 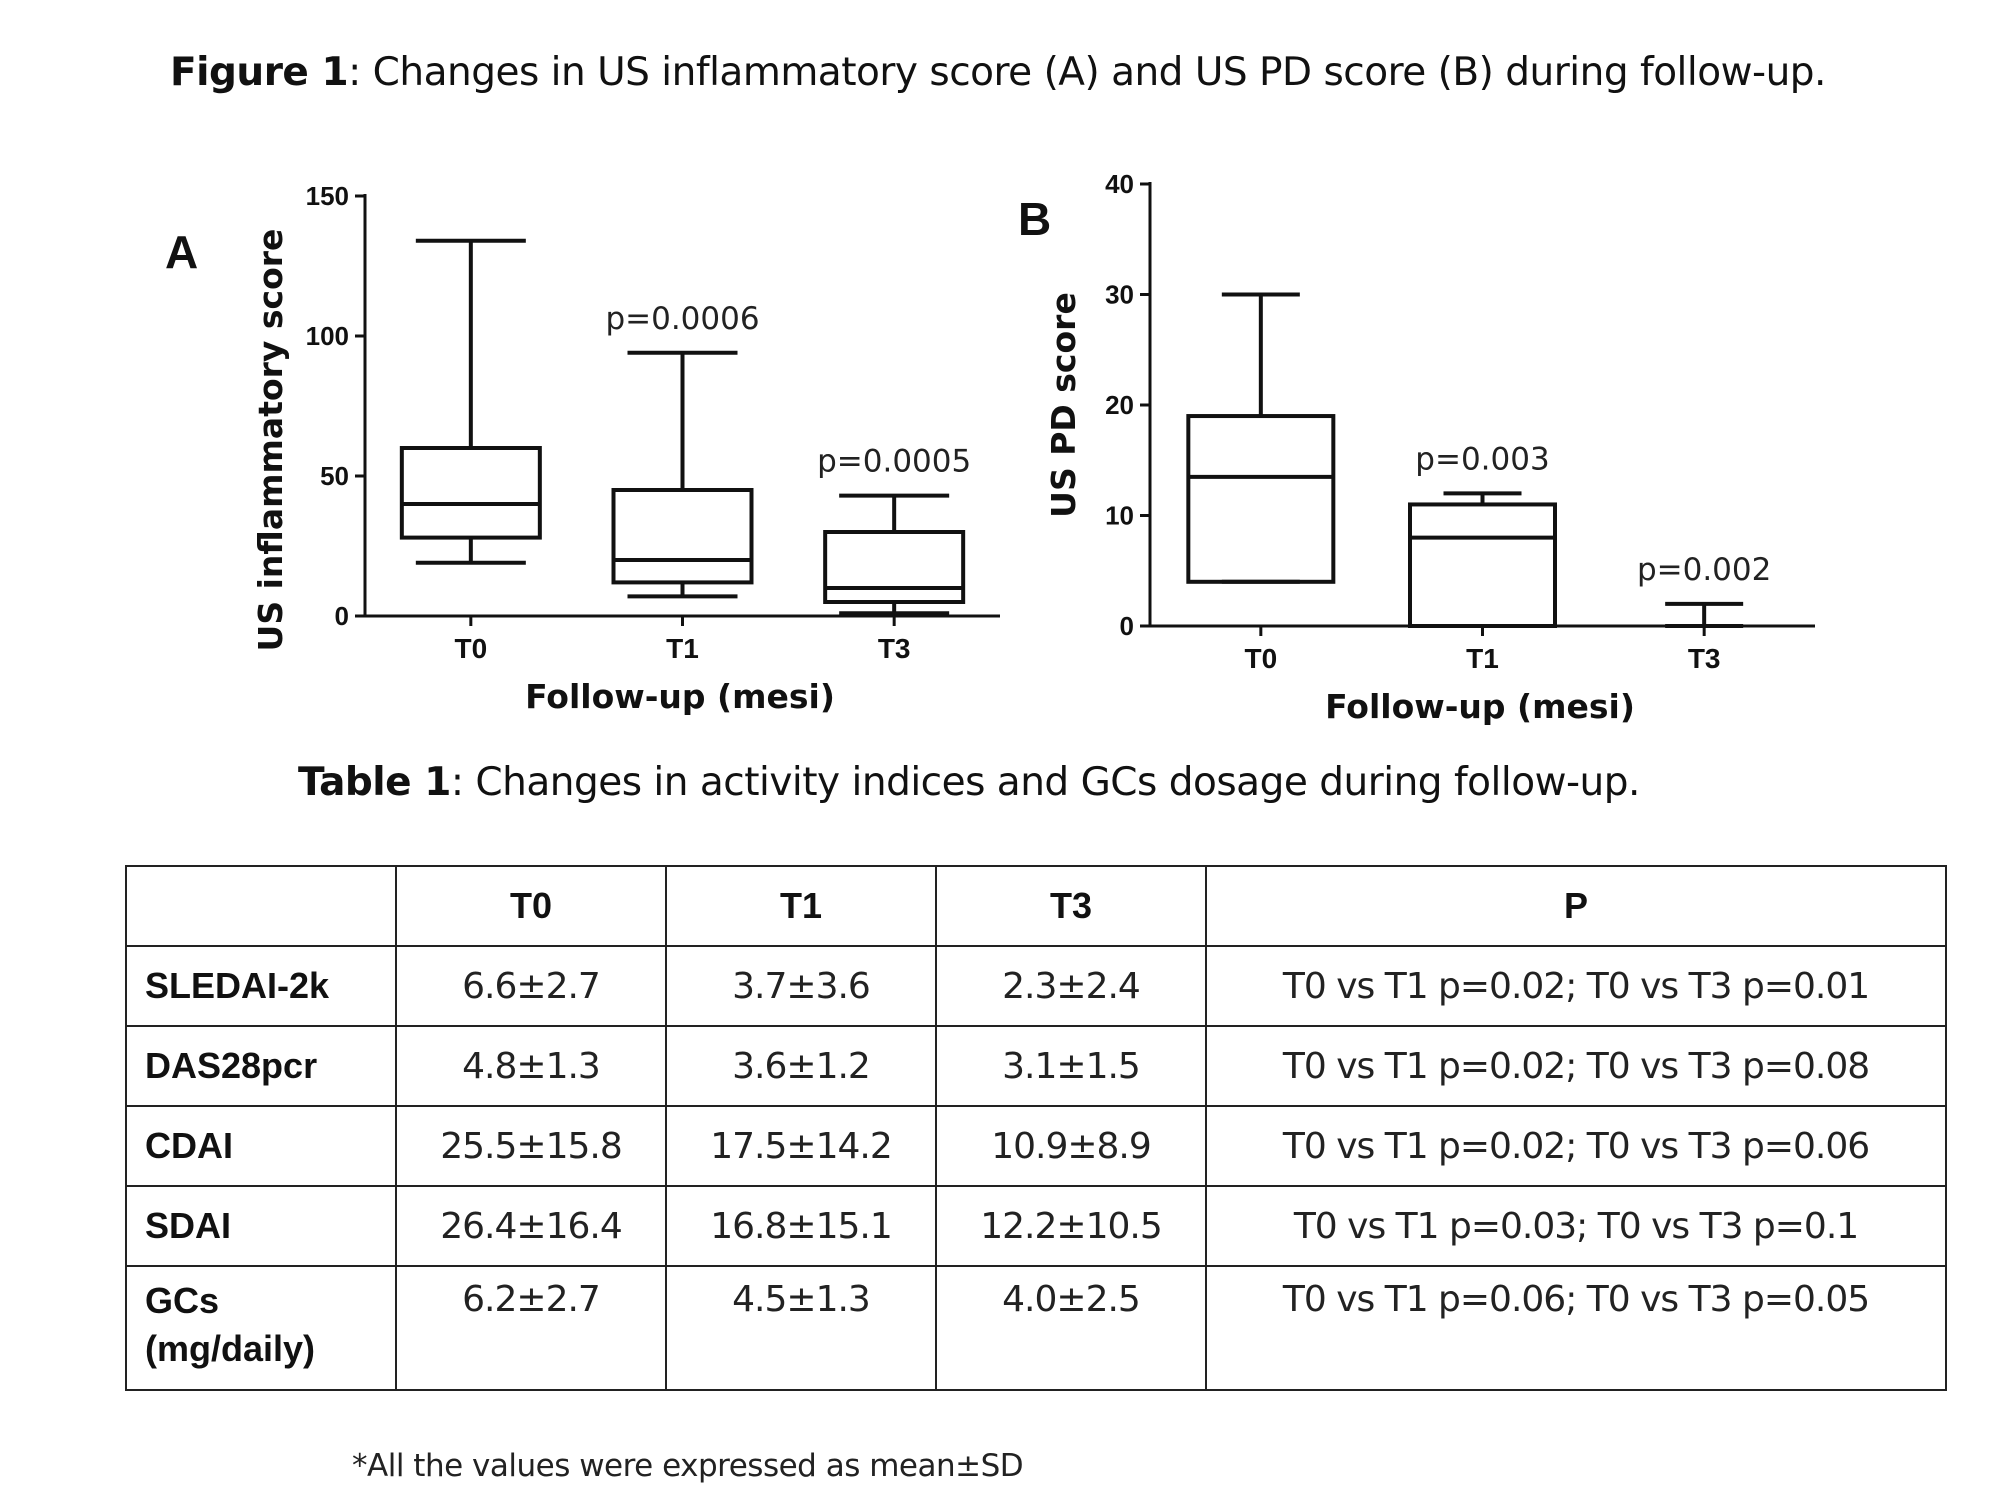 I want to click on p-value-annotation: p=0.0006, so click(x=682, y=319).